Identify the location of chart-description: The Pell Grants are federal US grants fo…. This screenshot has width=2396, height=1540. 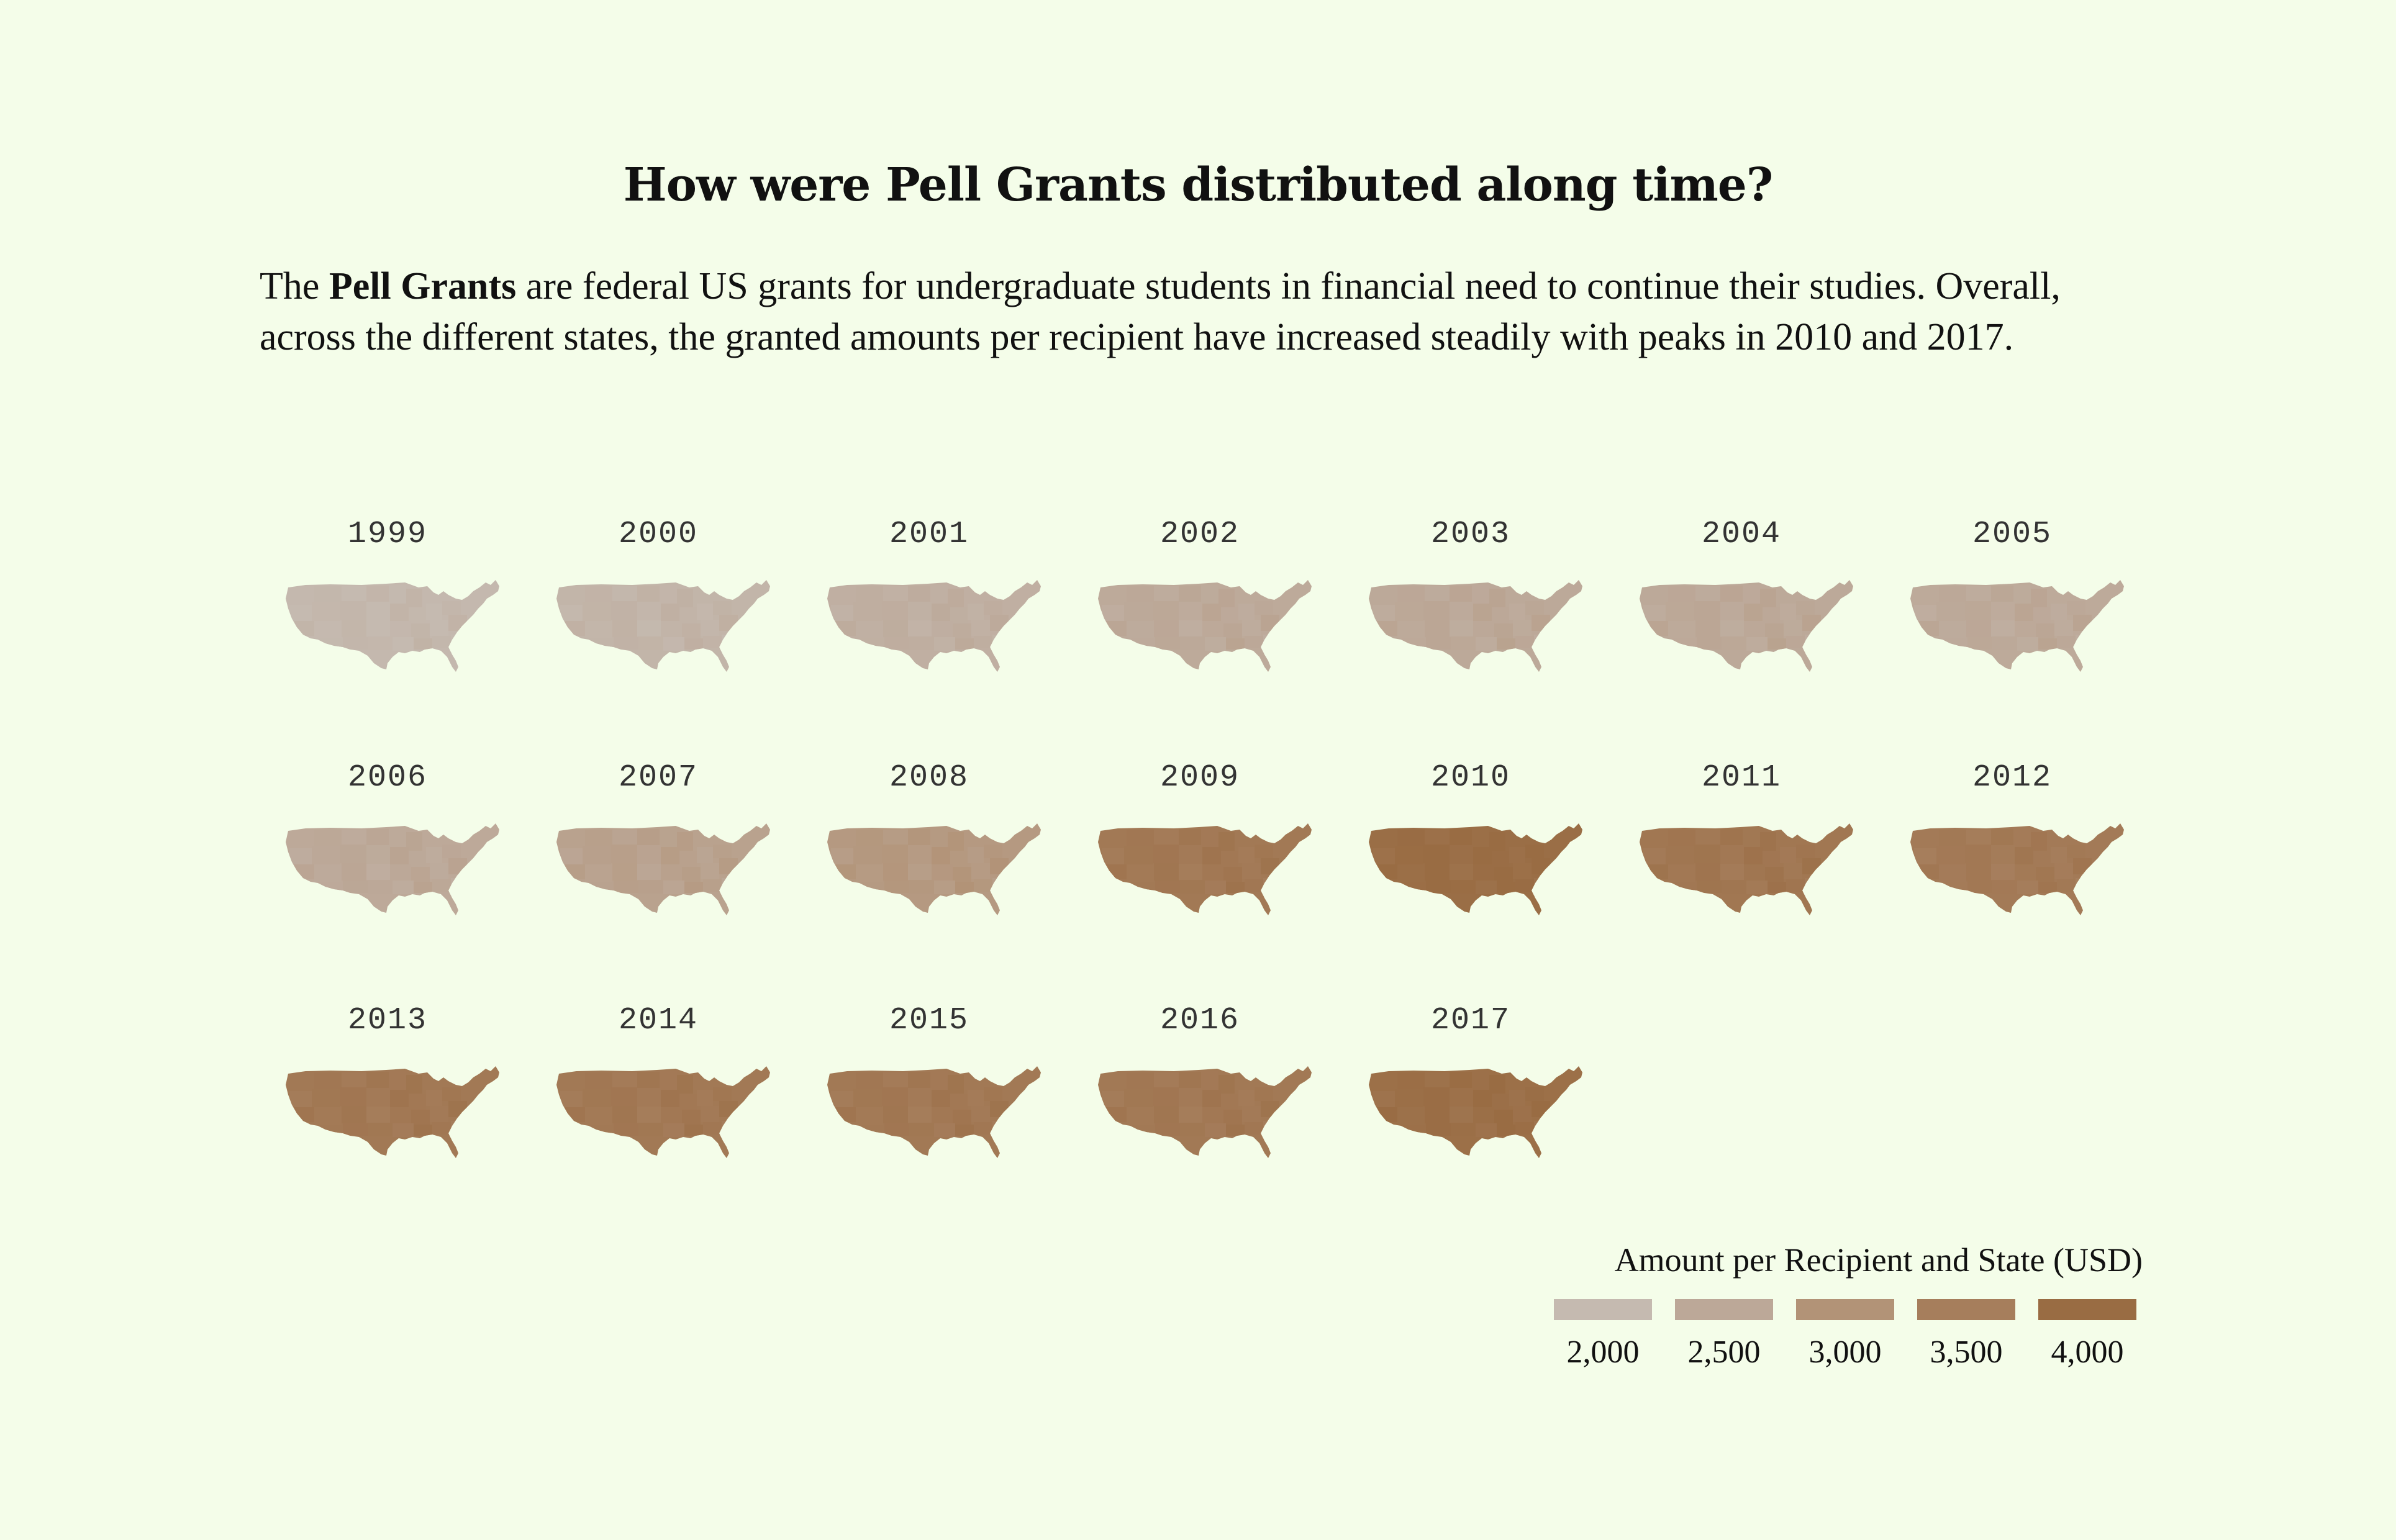
(1197, 312).